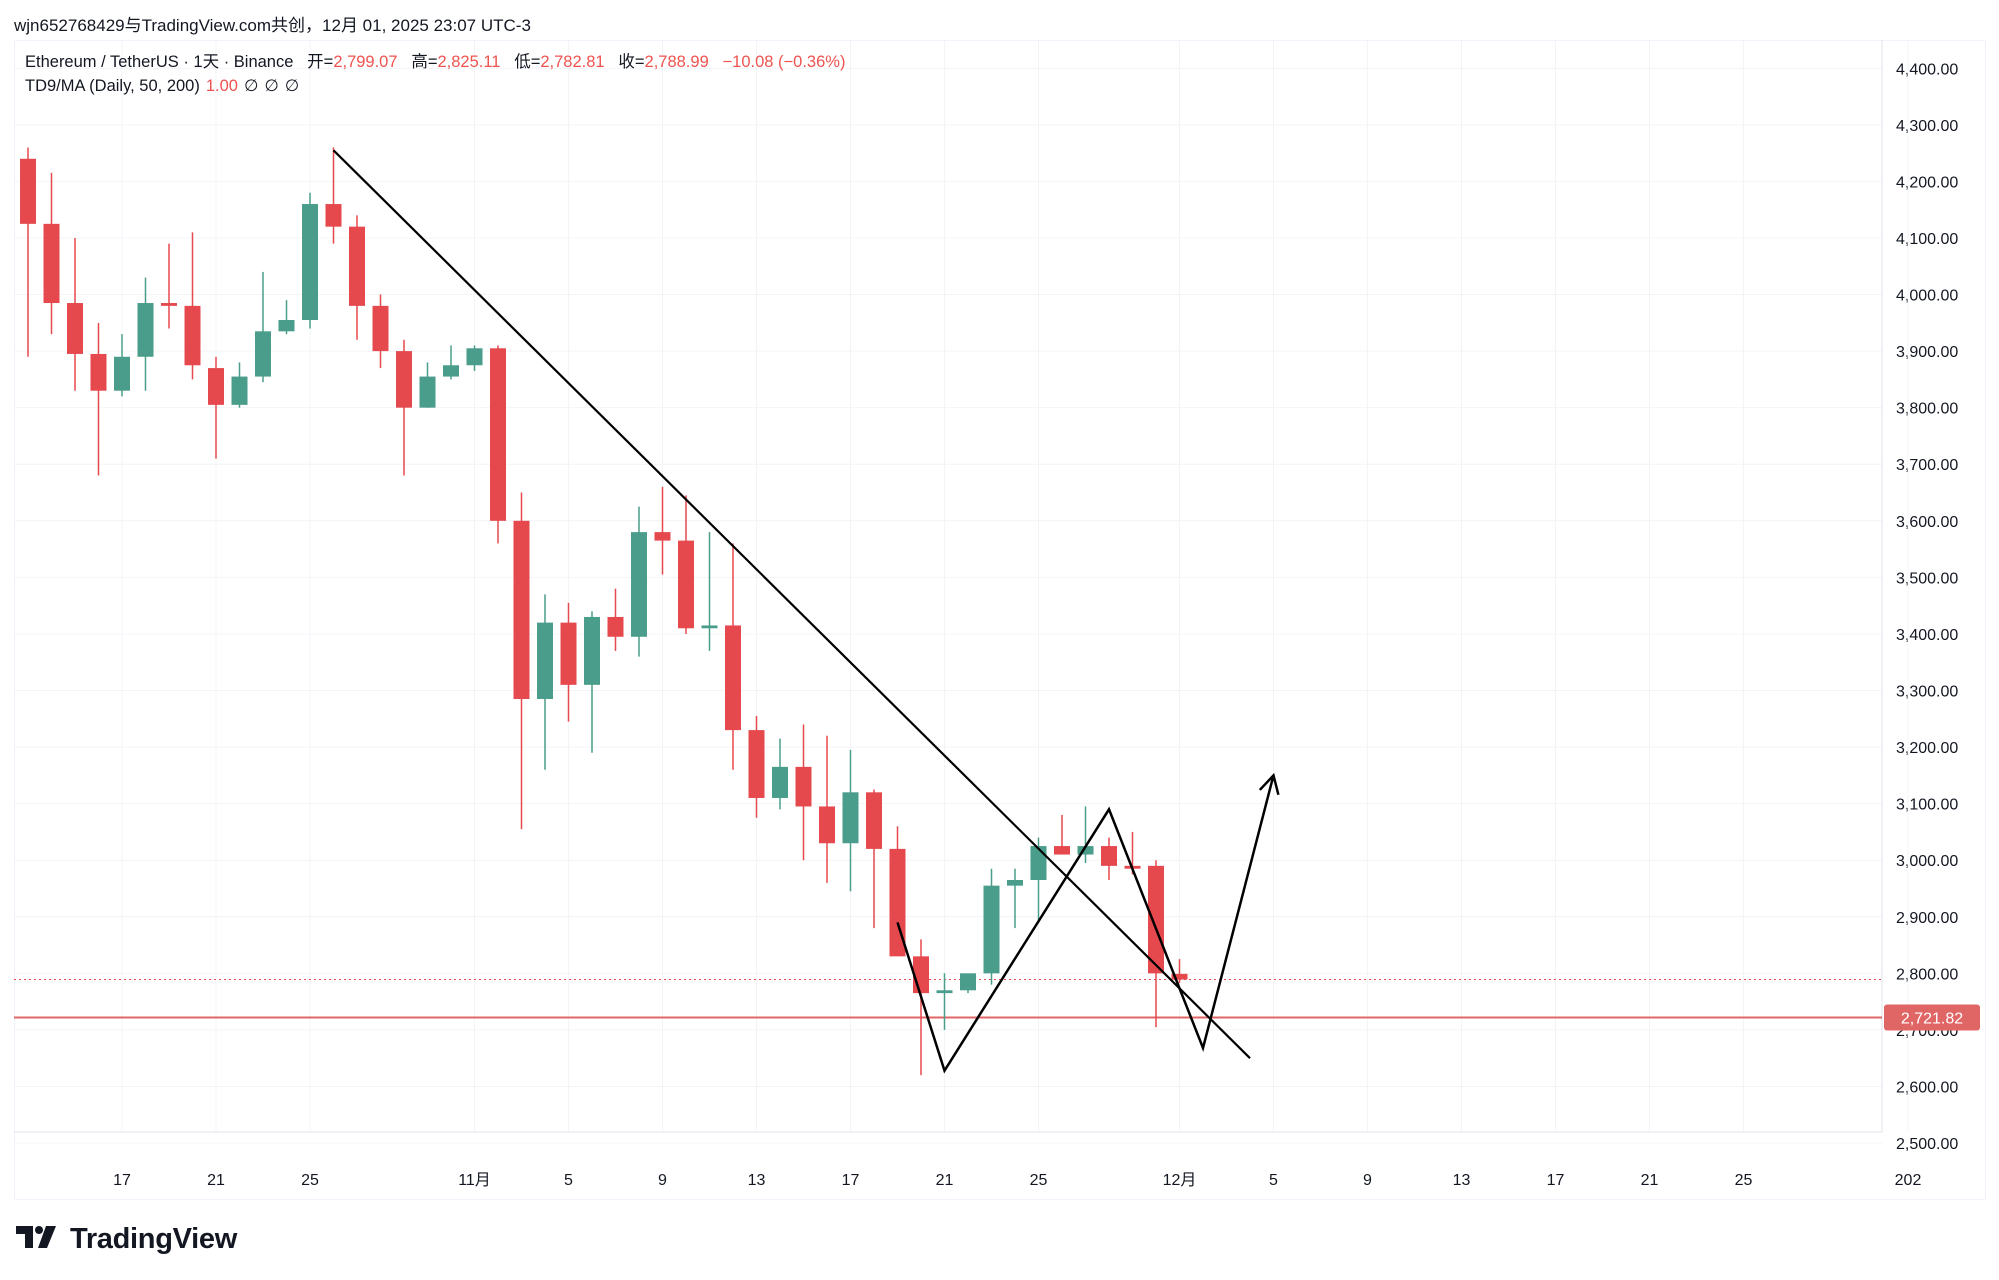  Describe the element at coordinates (435, 86) in the screenshot. I see `legend-indicator-row: TD9/MA (Daily, 50, 200) 1.00 ∅ ∅ ∅` at that location.